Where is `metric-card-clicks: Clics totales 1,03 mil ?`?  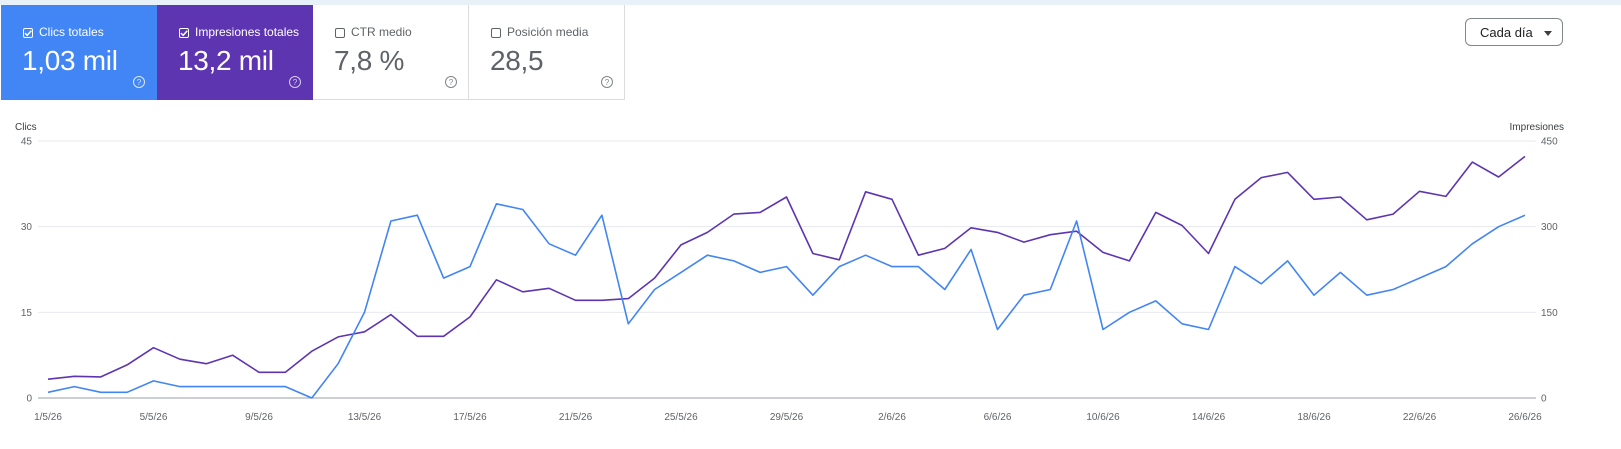
metric-card-clicks: Clics totales 1,03 mil ? is located at coordinates (79, 52).